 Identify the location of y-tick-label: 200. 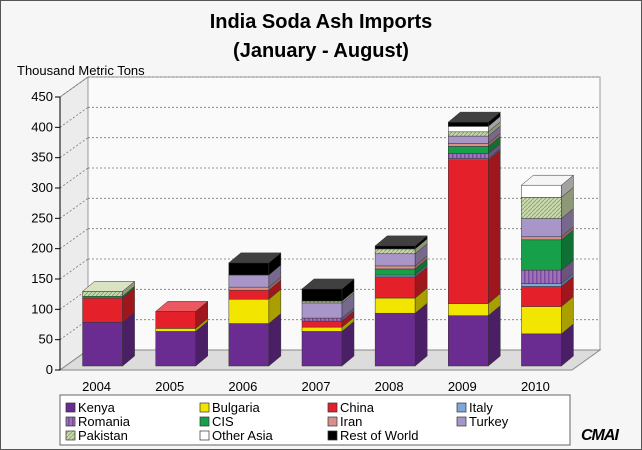
(42, 248).